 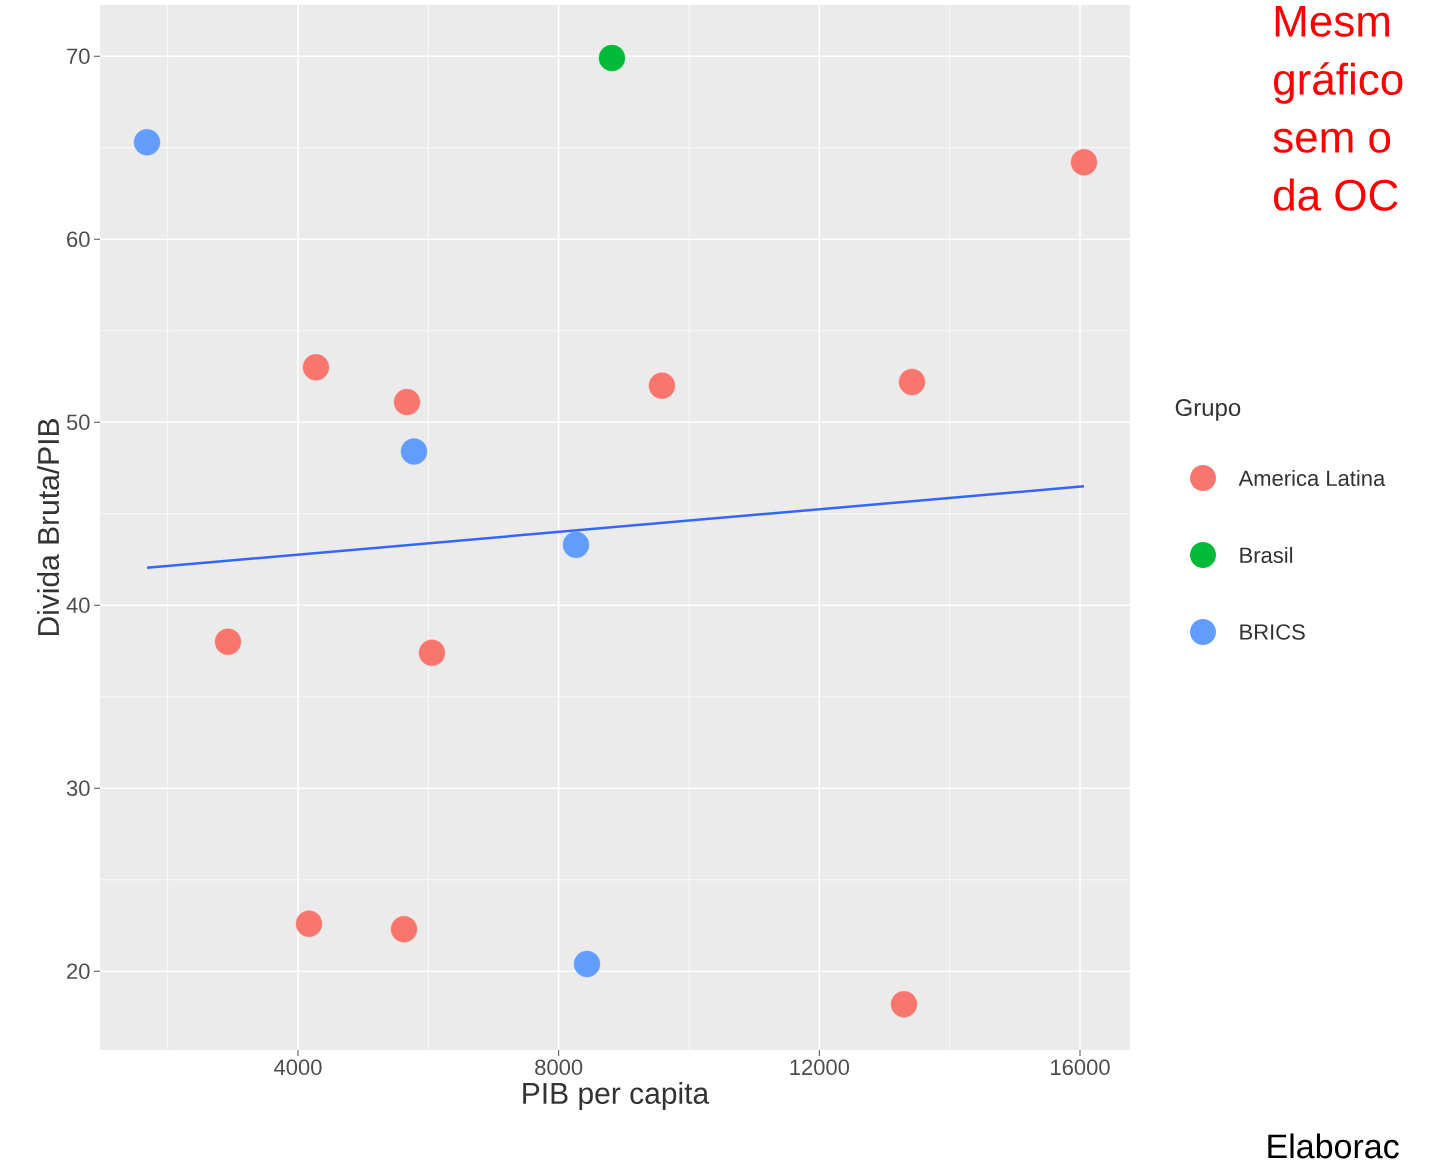 I want to click on legend-title: Grupo, so click(x=1208, y=410).